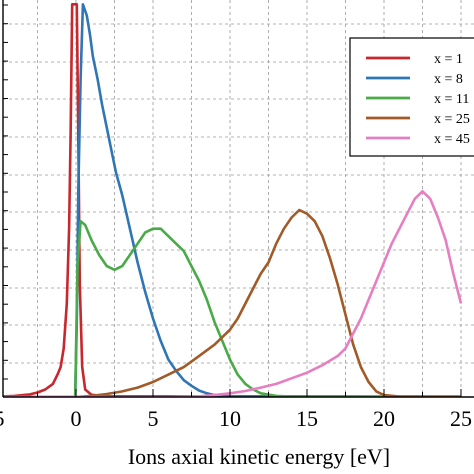 This screenshot has width=474, height=474. I want to click on x-tick-label-1: 0, so click(76, 418).